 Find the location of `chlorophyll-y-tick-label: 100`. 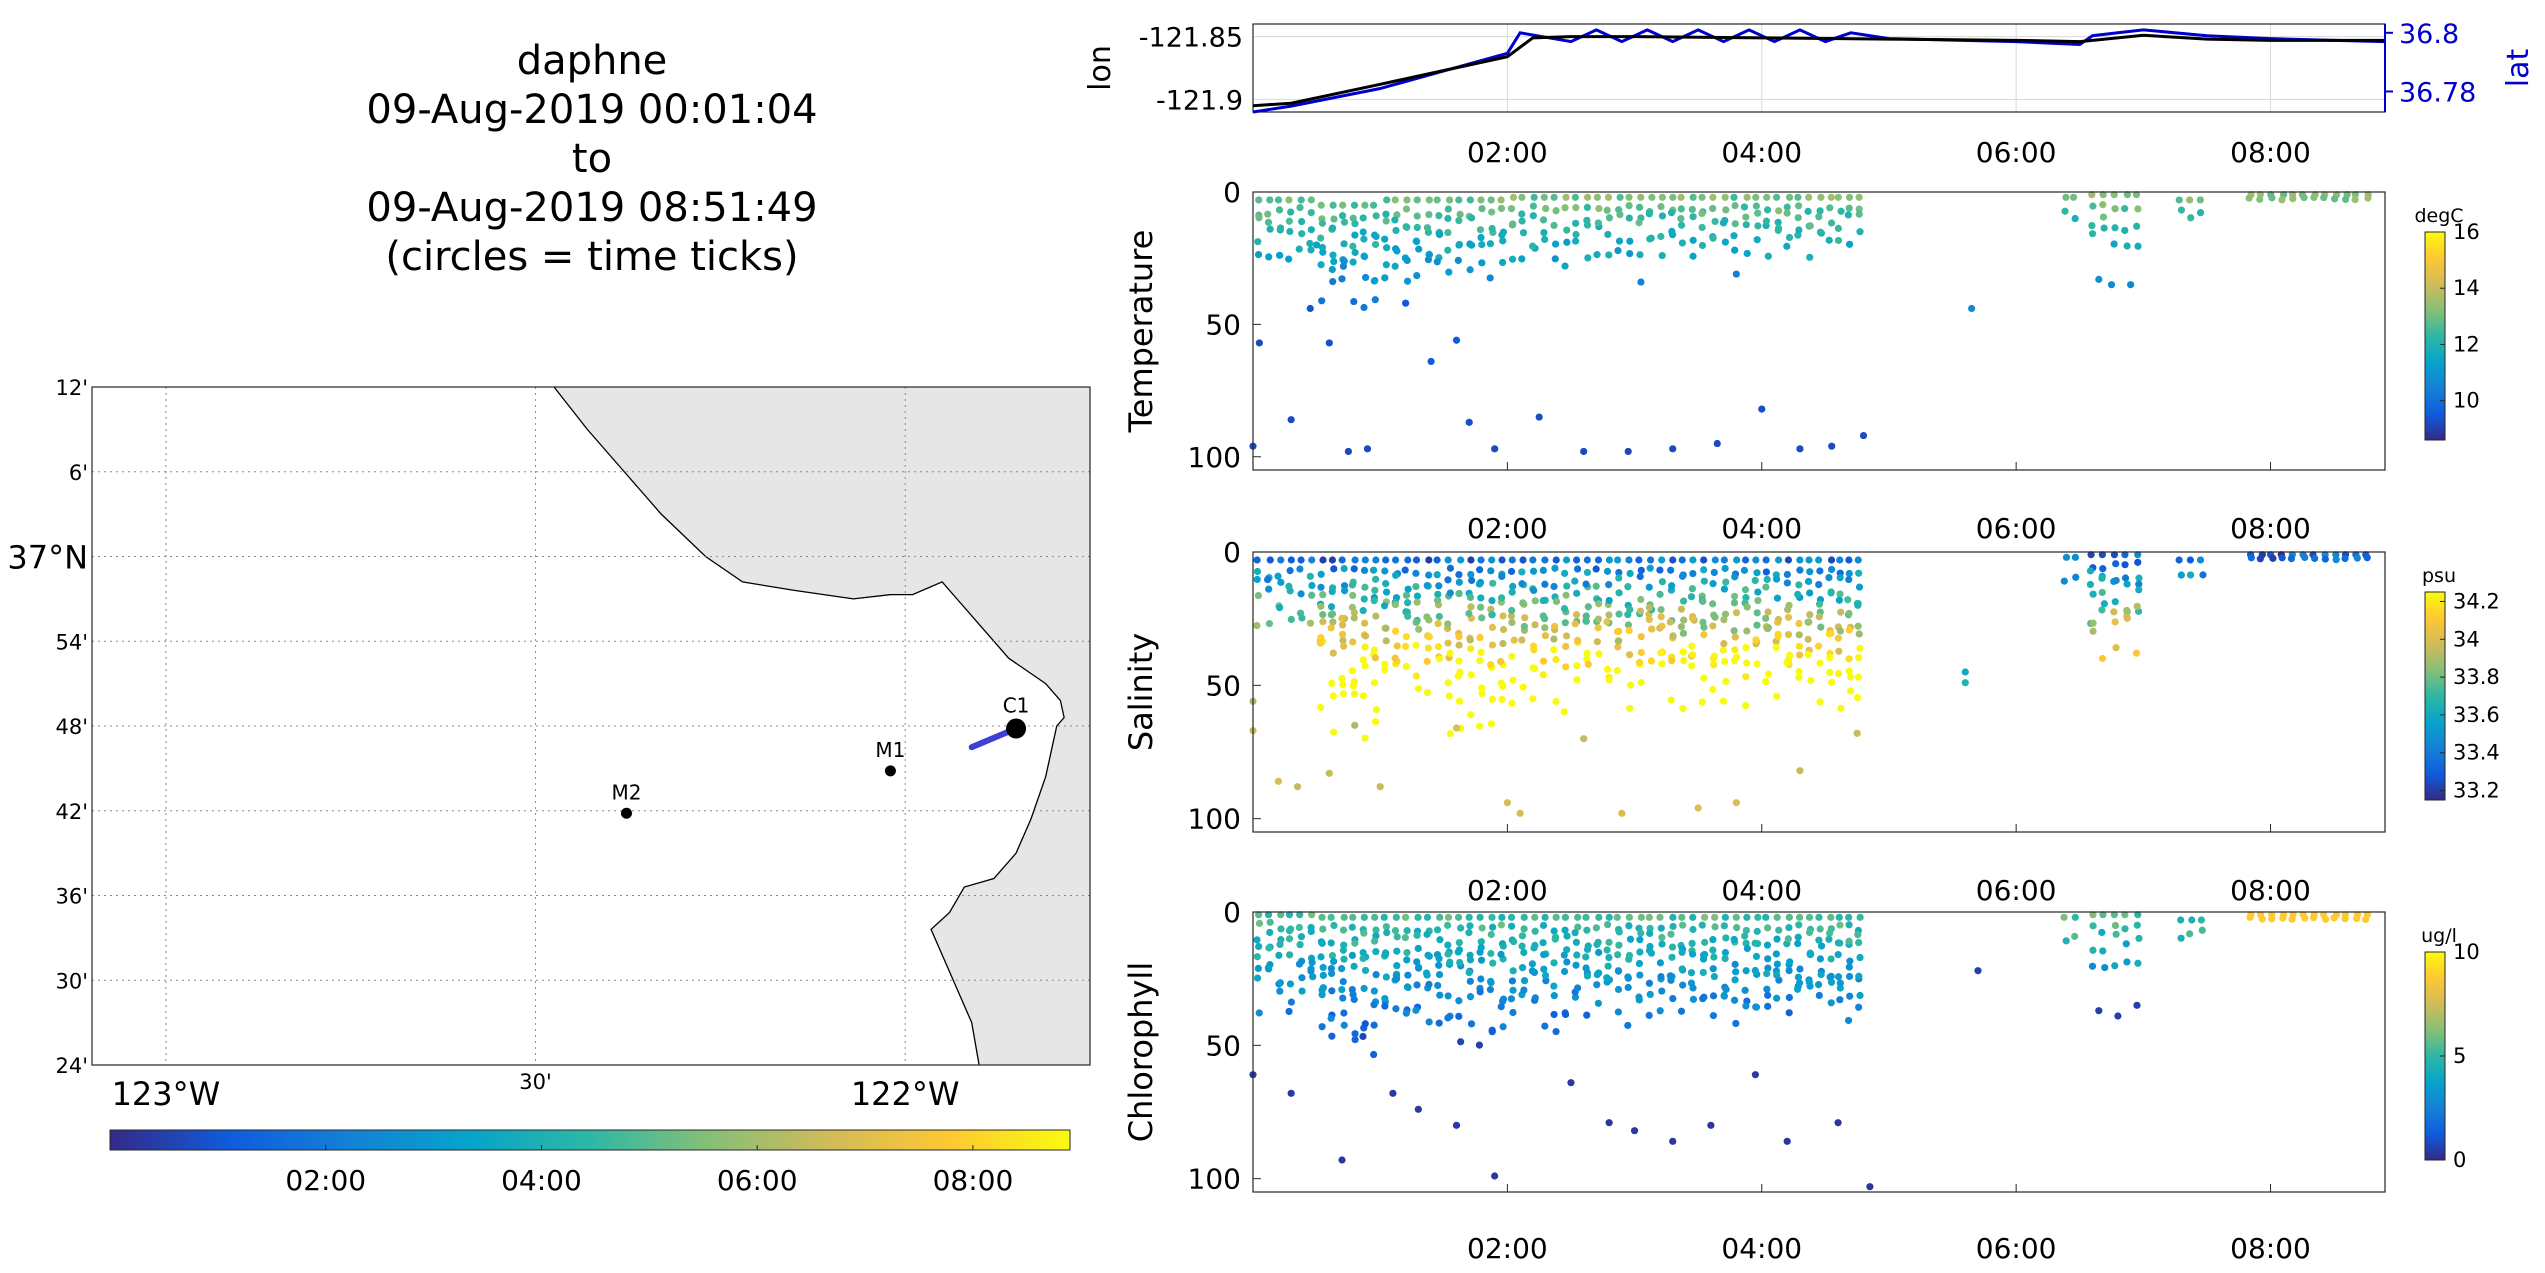

chlorophyll-y-tick-label: 100 is located at coordinates (1214, 1179).